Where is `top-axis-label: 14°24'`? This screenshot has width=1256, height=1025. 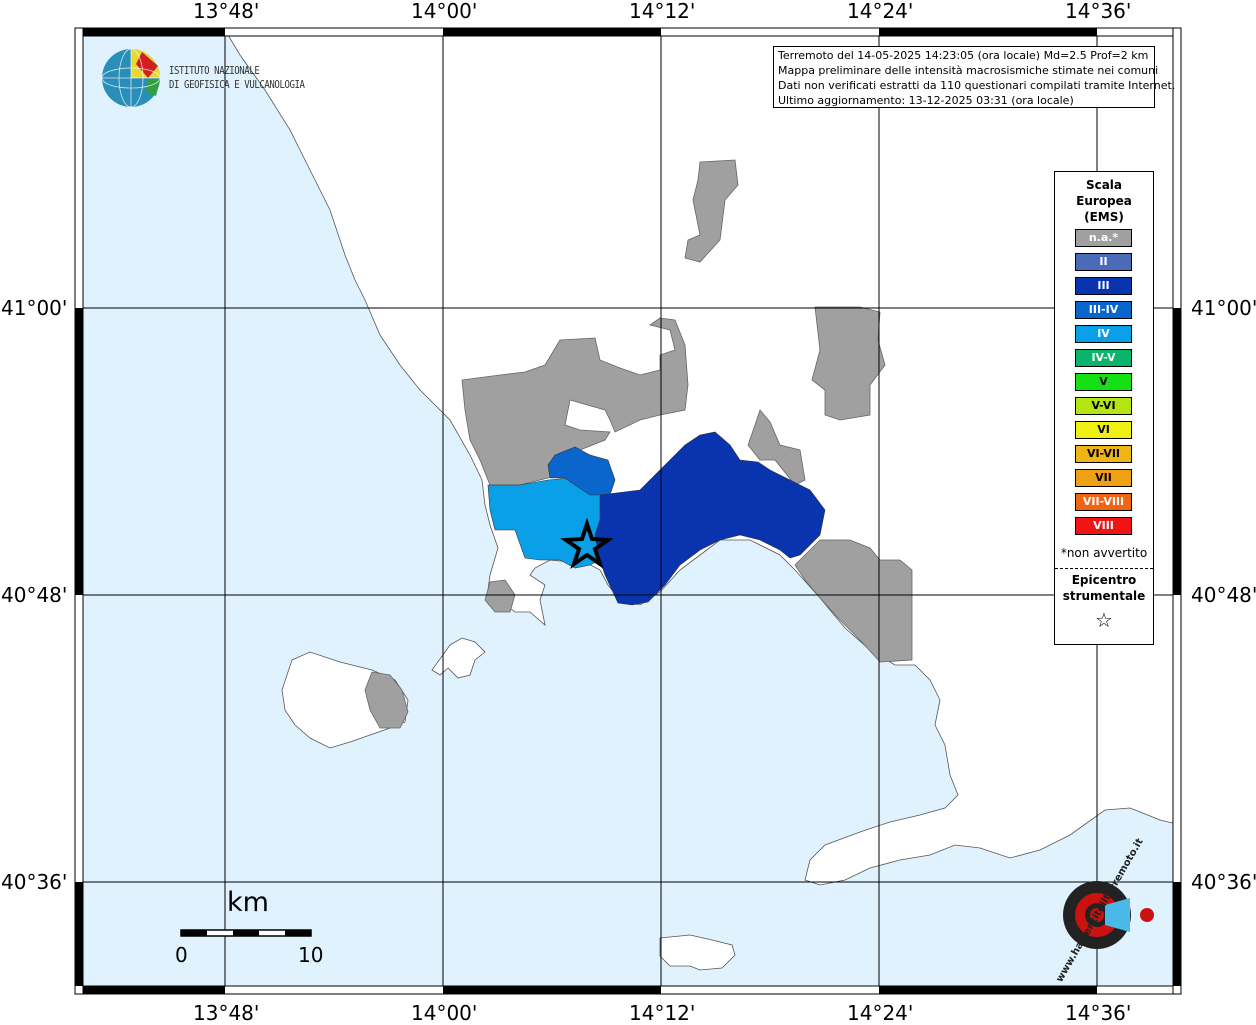
top-axis-label: 14°24' is located at coordinates (880, 11).